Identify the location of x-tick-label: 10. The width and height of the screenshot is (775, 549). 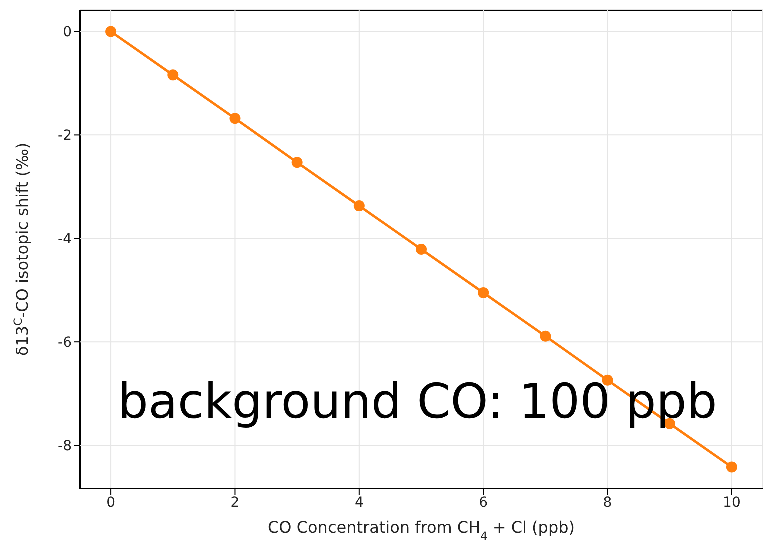
(732, 502).